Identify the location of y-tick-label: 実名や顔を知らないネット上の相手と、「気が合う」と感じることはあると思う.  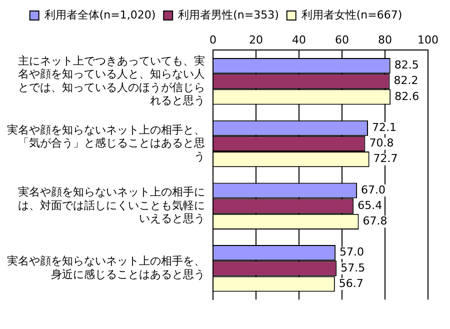
(106, 143).